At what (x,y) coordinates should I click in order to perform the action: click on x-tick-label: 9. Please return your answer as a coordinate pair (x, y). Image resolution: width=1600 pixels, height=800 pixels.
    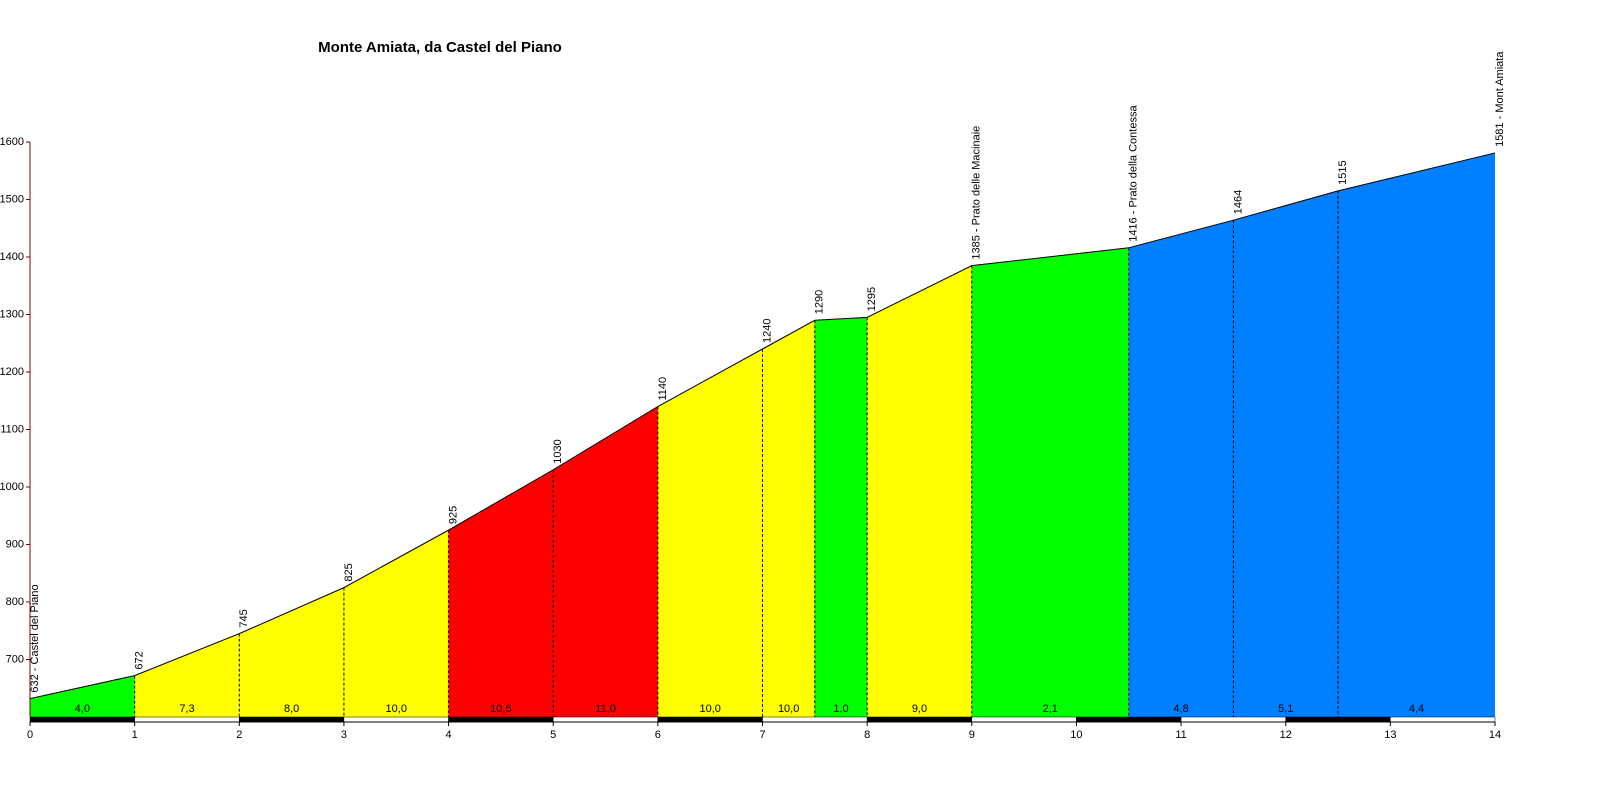
    Looking at the image, I should click on (972, 735).